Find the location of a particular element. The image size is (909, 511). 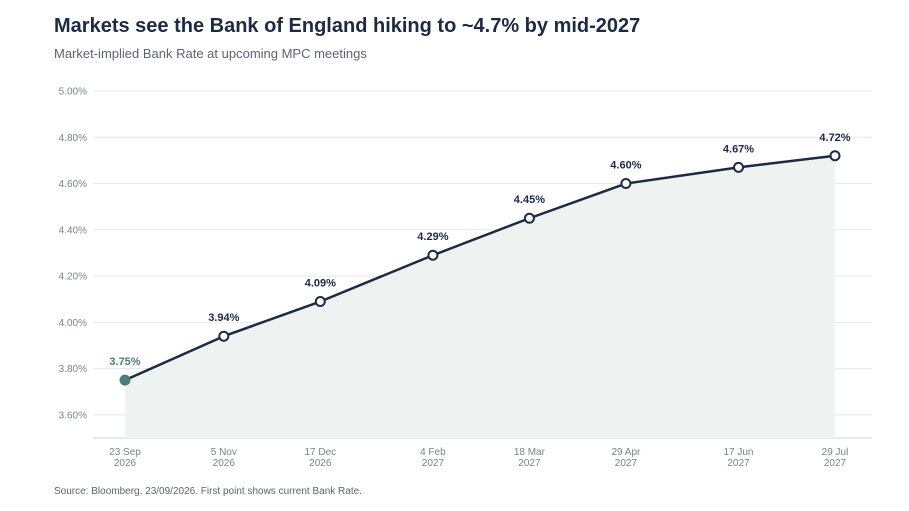

x-tick-label: 29 Apr 2027 is located at coordinates (626, 458).